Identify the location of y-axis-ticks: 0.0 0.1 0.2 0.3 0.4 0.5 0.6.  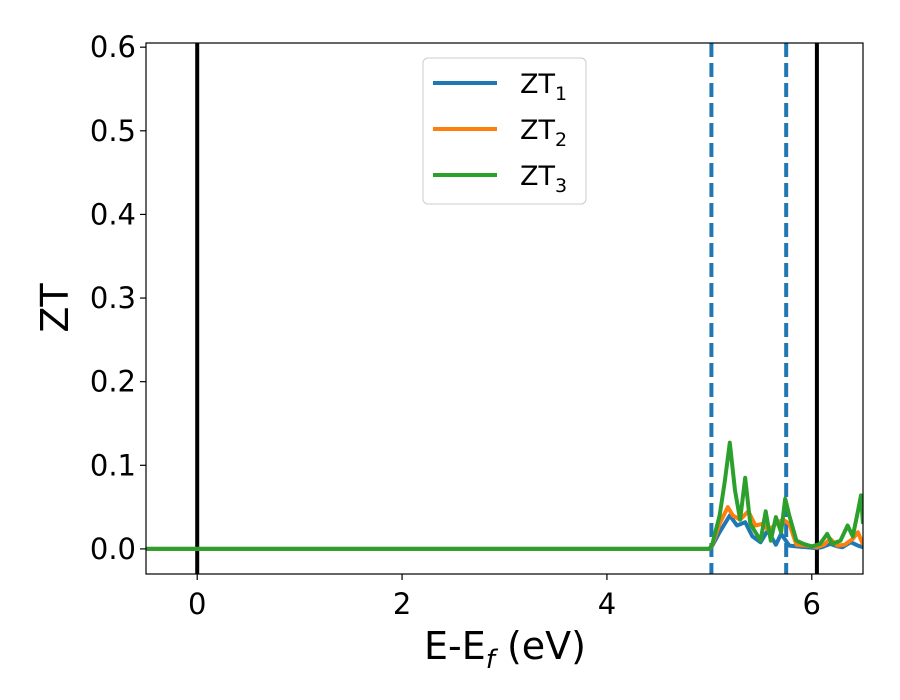
(118, 298).